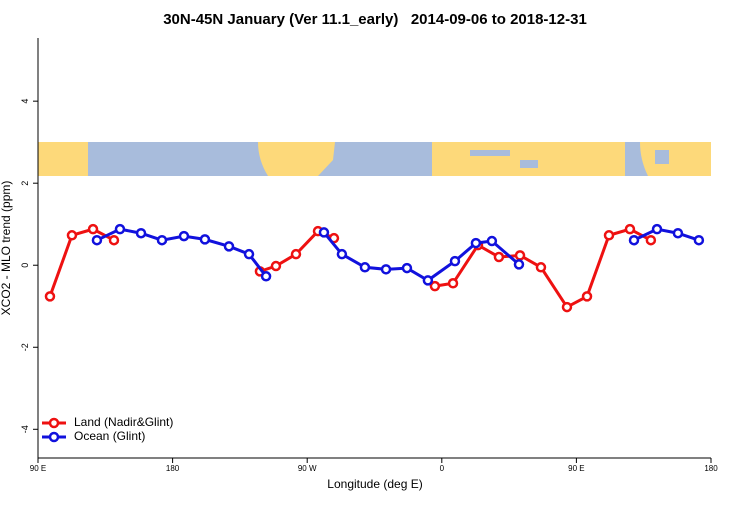 The image size is (750, 505). Describe the element at coordinates (25, 101) in the screenshot. I see `y-tick-label: 4` at that location.